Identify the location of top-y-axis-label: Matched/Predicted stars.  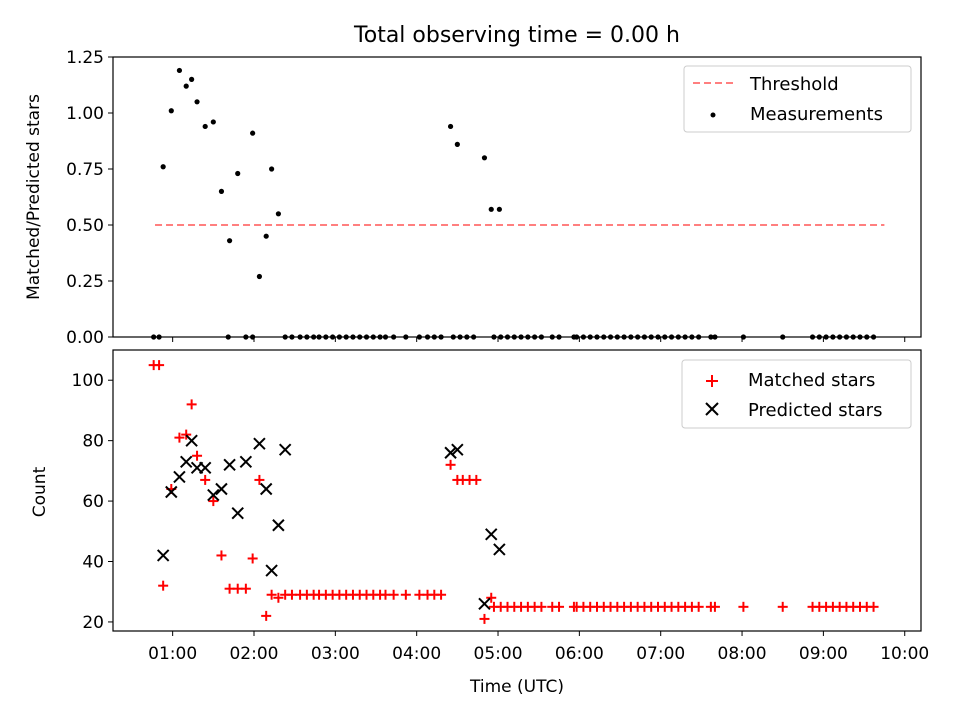
(34, 197).